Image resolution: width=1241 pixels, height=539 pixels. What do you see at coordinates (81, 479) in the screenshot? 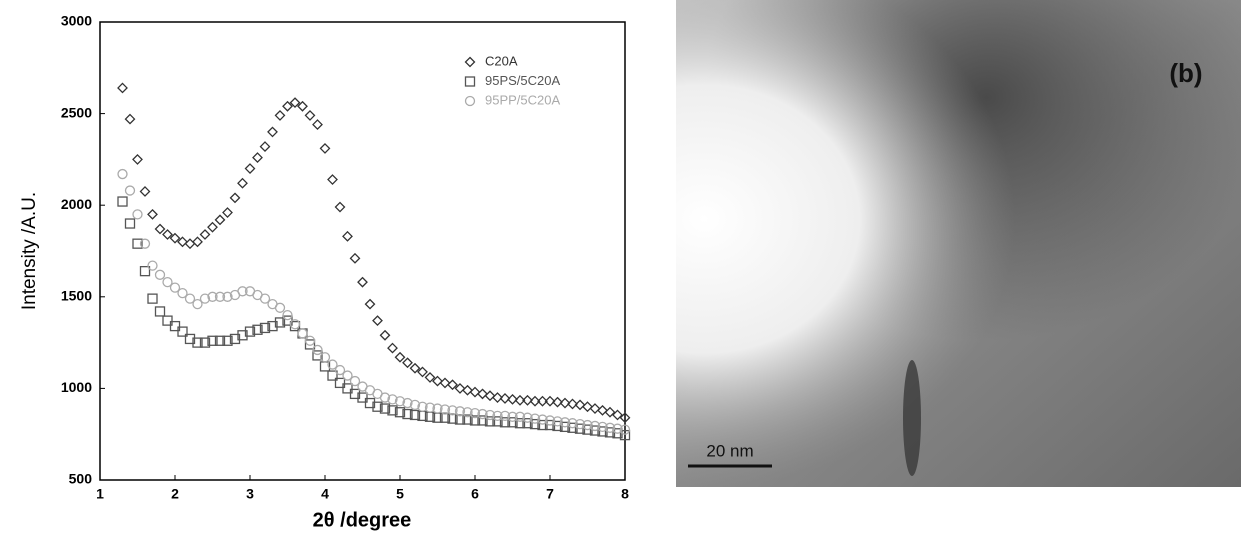
I see `y-tick-label: 500` at bounding box center [81, 479].